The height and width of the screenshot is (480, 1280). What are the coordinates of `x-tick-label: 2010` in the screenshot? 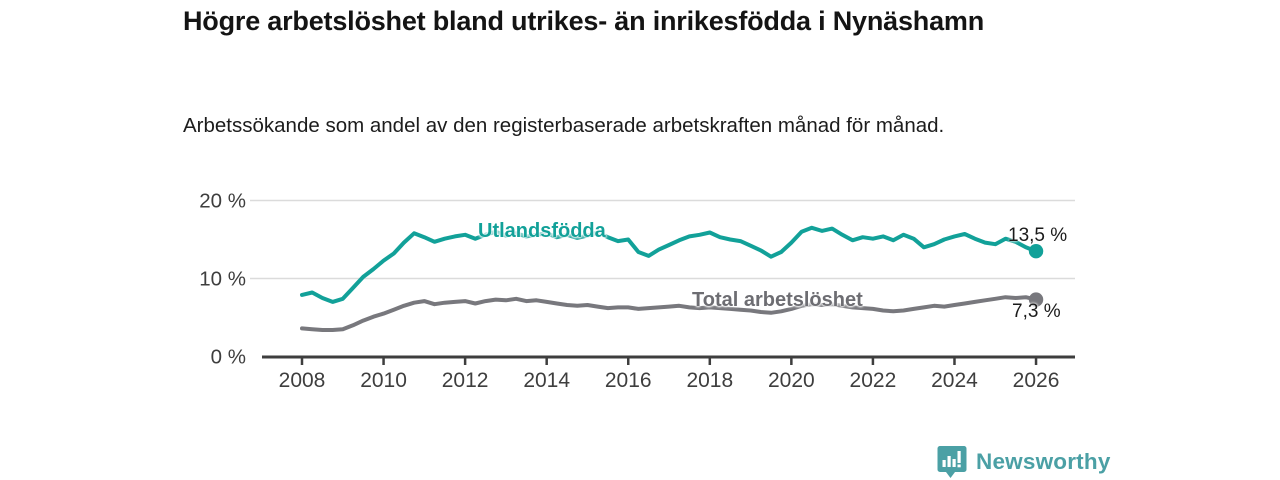 It's located at (383, 380).